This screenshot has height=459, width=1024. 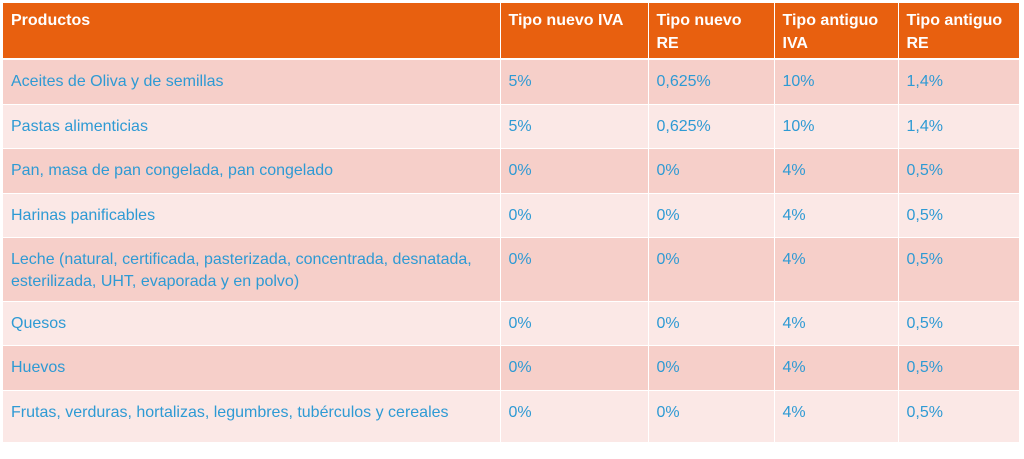 What do you see at coordinates (711, 31) in the screenshot?
I see `header-tipo-nuevo-re: Tipo nuevo RE` at bounding box center [711, 31].